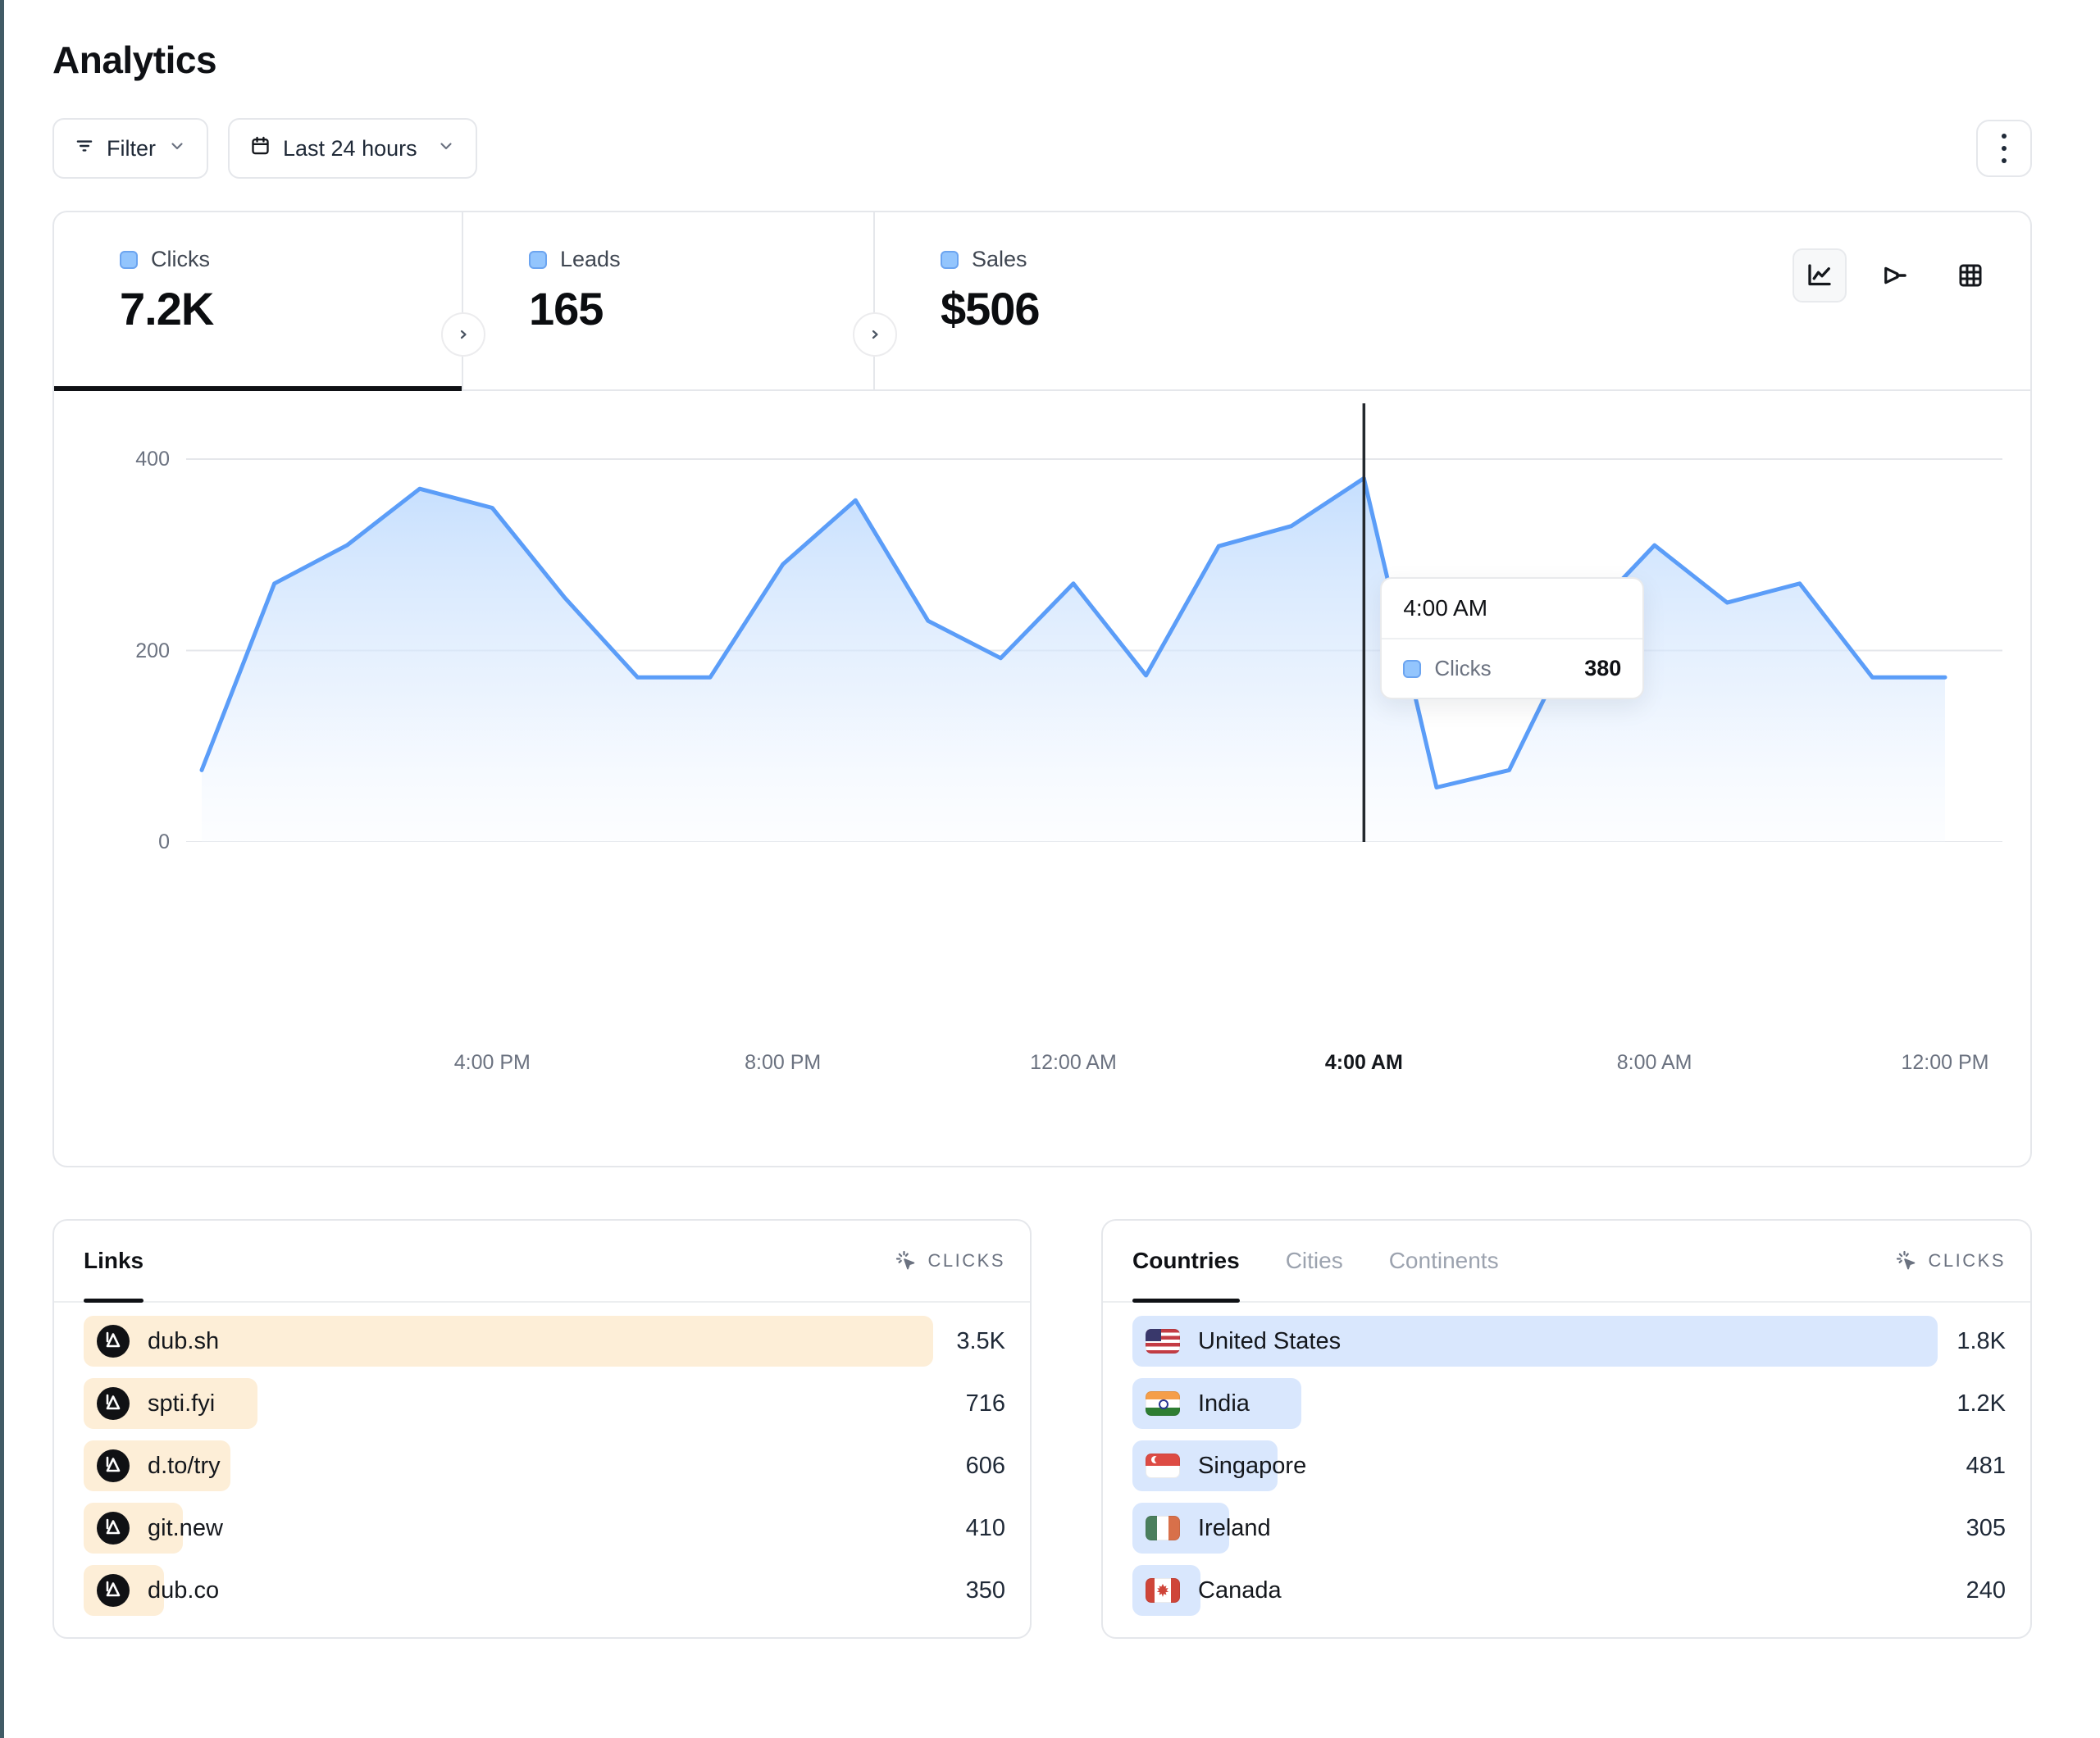 The width and height of the screenshot is (2100, 1738). I want to click on country-row: Singapore 481, so click(1569, 1465).